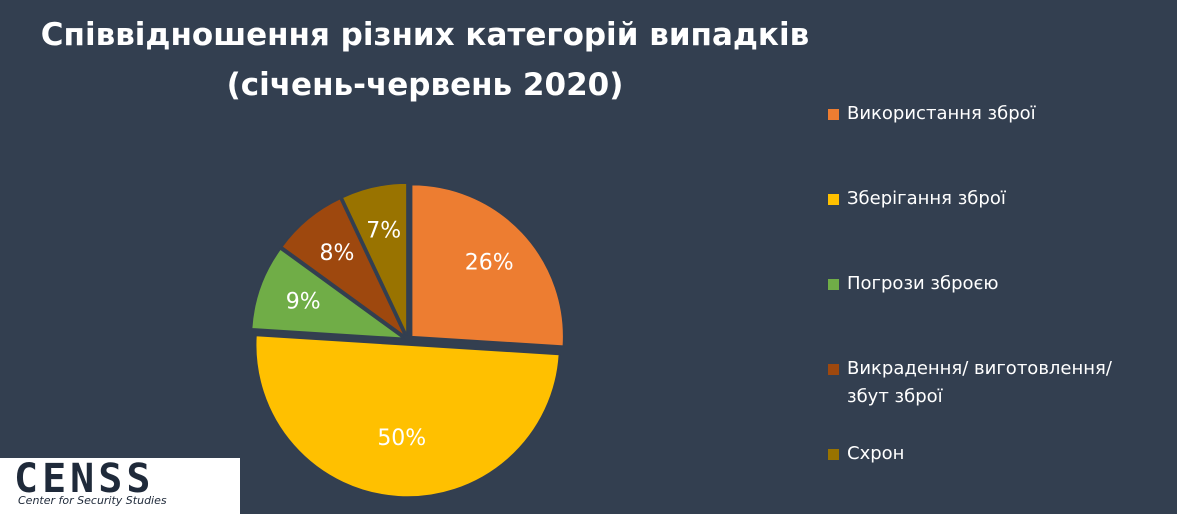 The height and width of the screenshot is (514, 1177). Describe the element at coordinates (425, 85) in the screenshot. I see `chart-subtitle: (січень-червень 2020)` at that location.